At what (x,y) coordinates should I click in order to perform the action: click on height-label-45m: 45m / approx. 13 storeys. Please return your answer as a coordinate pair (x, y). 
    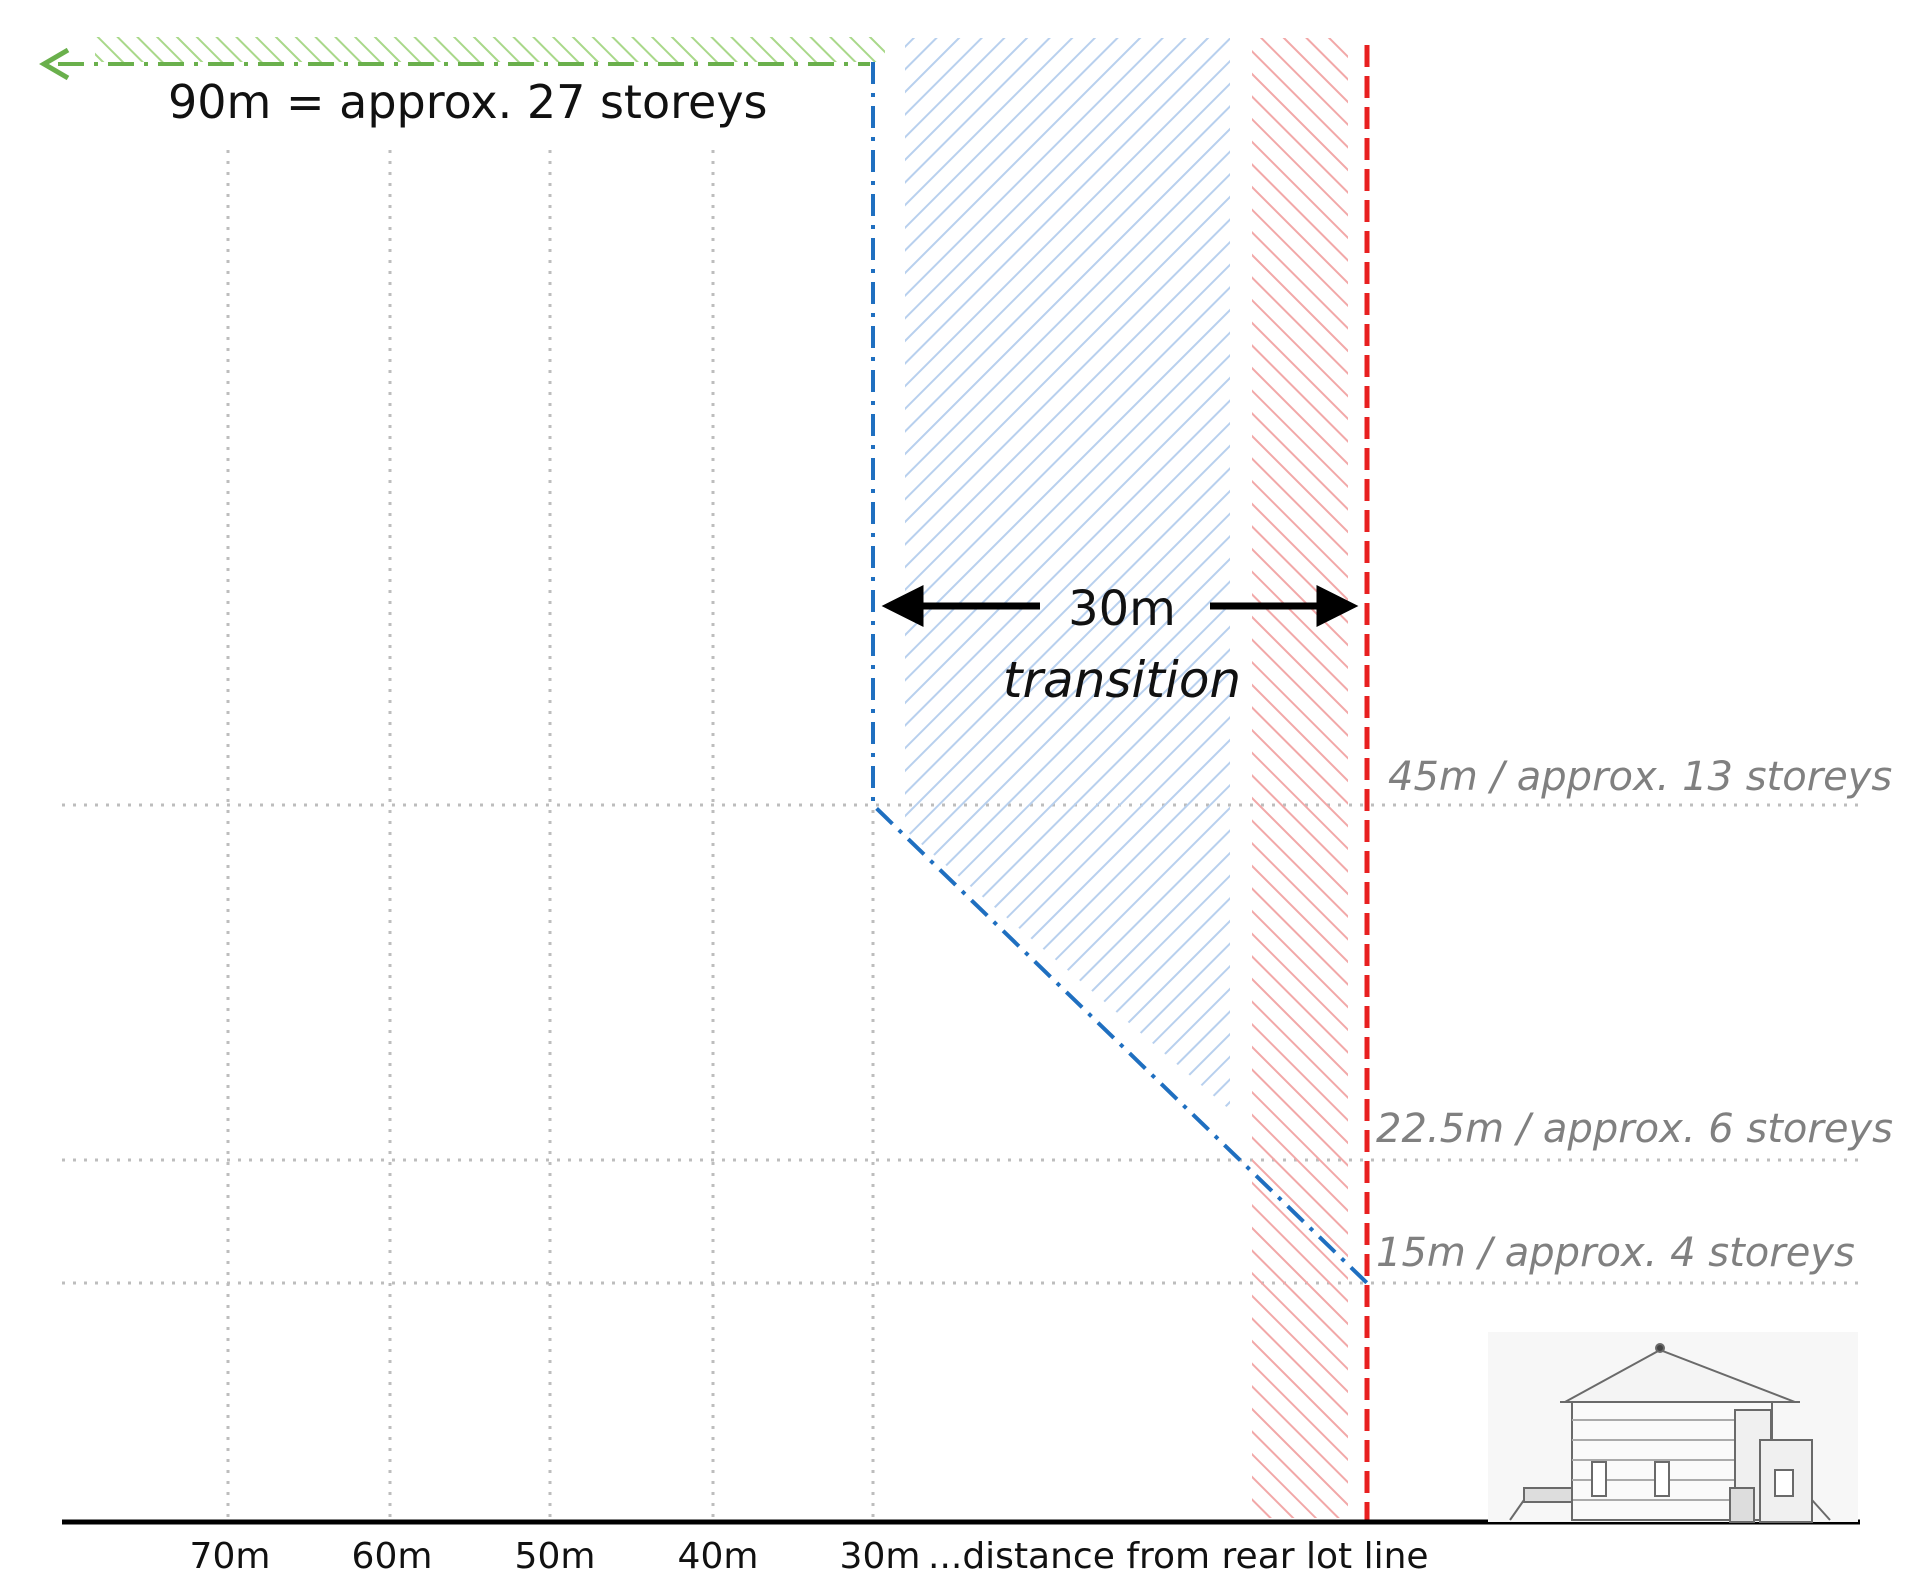
    Looking at the image, I should click on (1640, 777).